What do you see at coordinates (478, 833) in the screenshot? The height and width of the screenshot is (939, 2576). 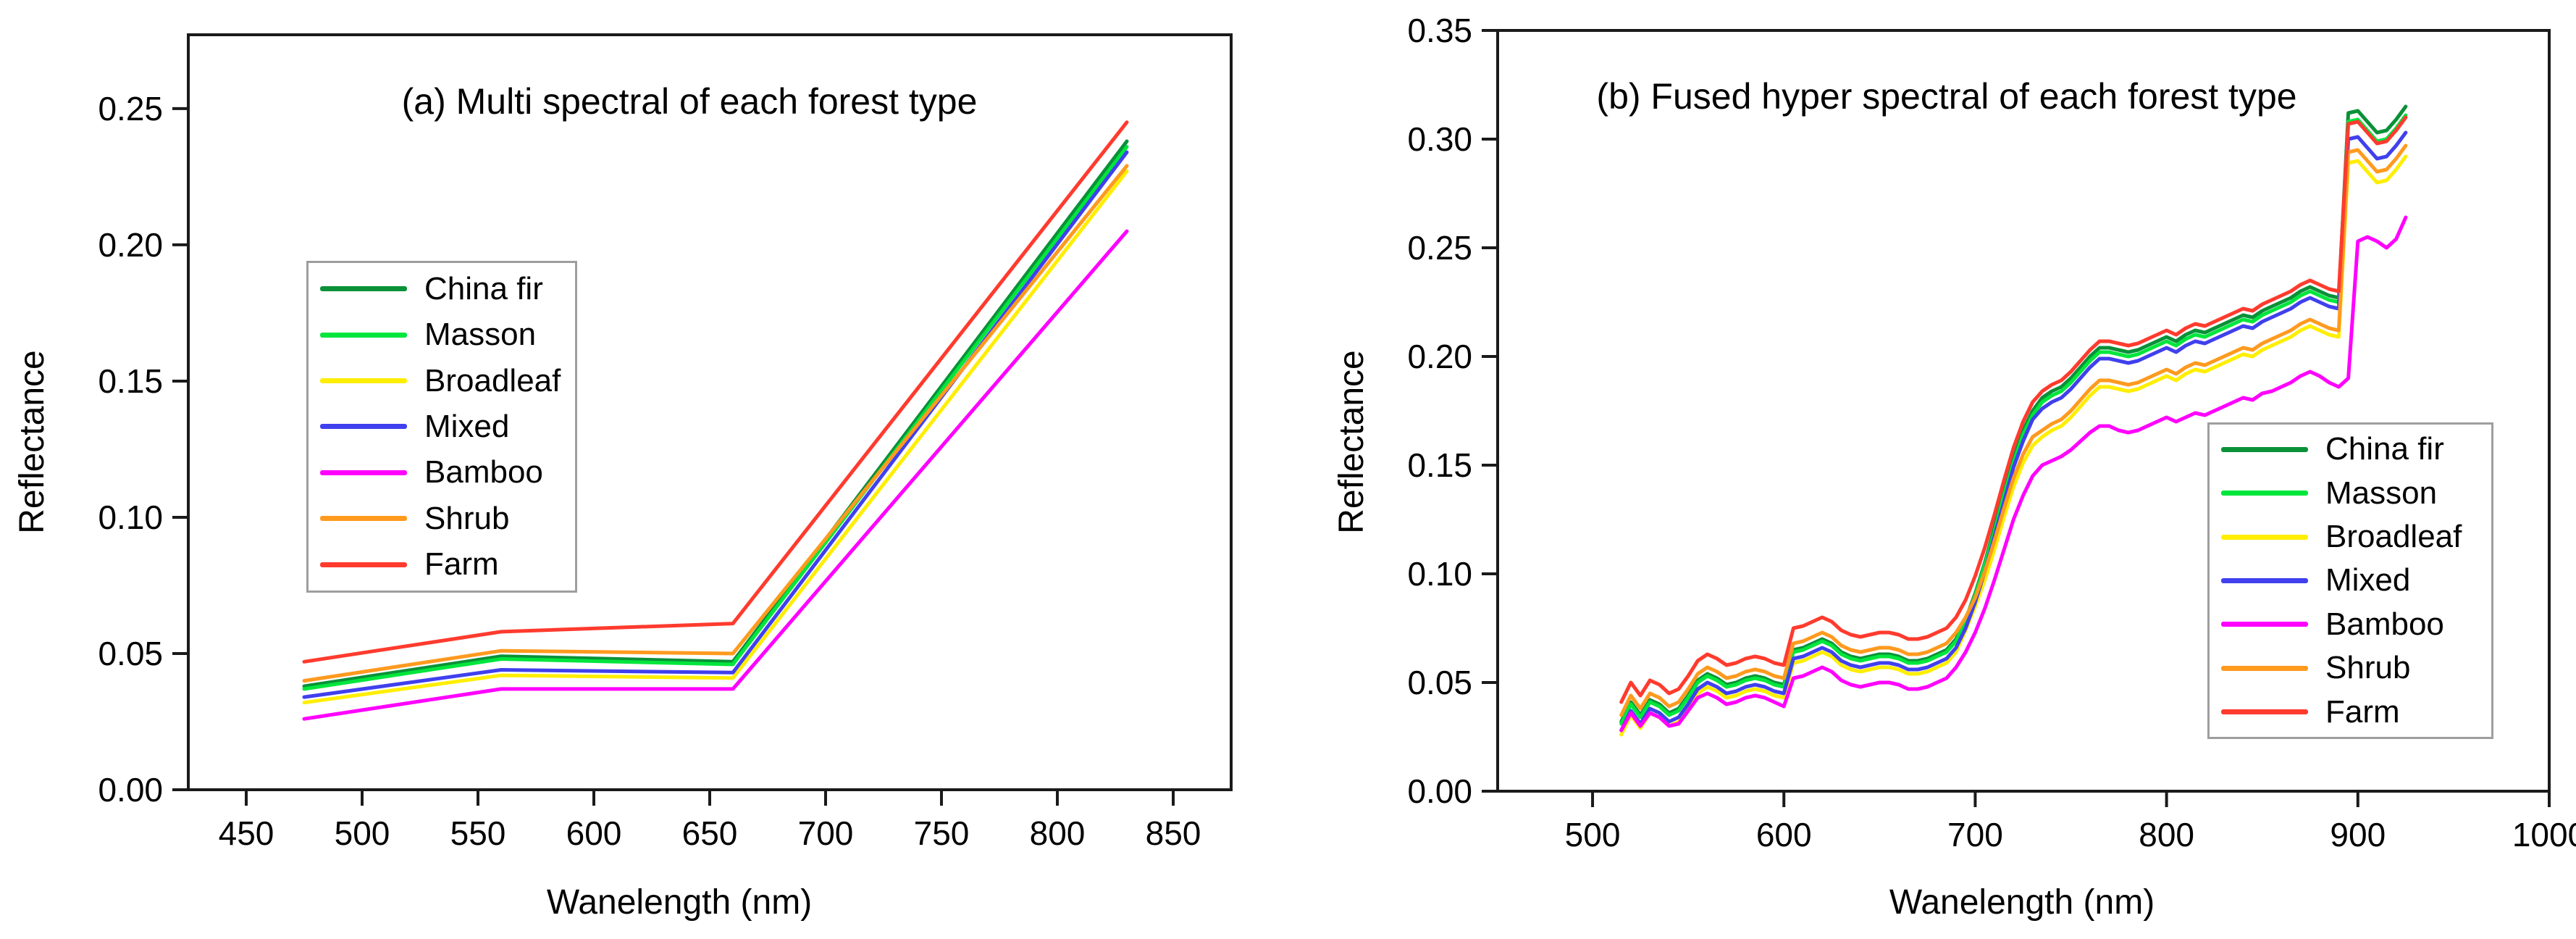 I see `x-tick-label: 550` at bounding box center [478, 833].